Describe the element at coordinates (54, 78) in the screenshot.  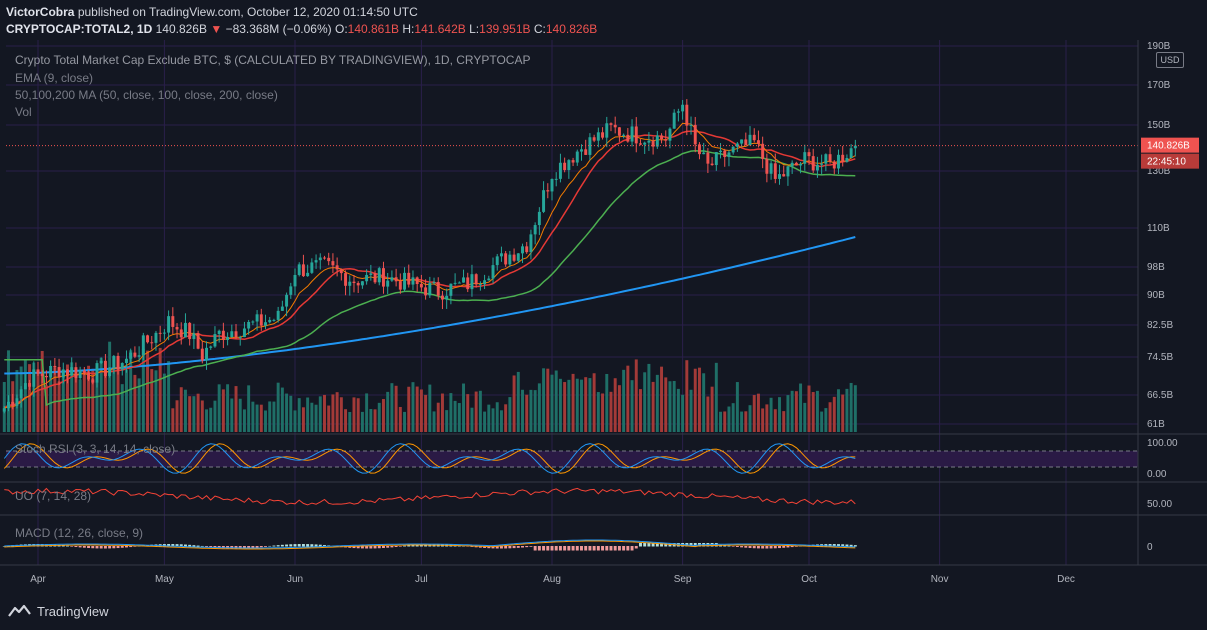
I see `legend-ema: EMA (9, close)` at that location.